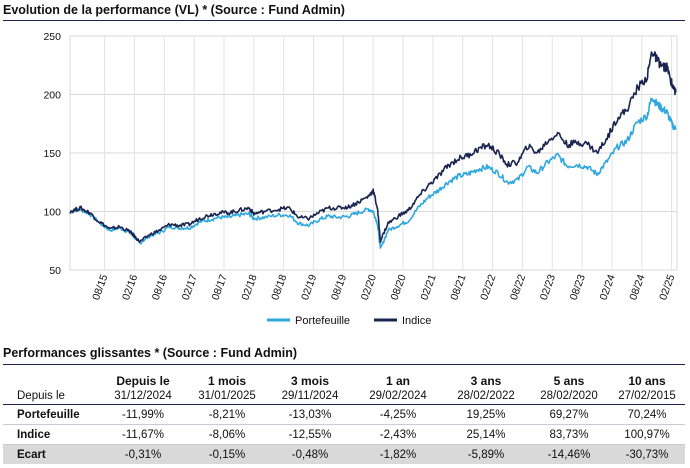 The image size is (690, 468). What do you see at coordinates (52, 213) in the screenshot?
I see `y-tick-label: 100` at bounding box center [52, 213].